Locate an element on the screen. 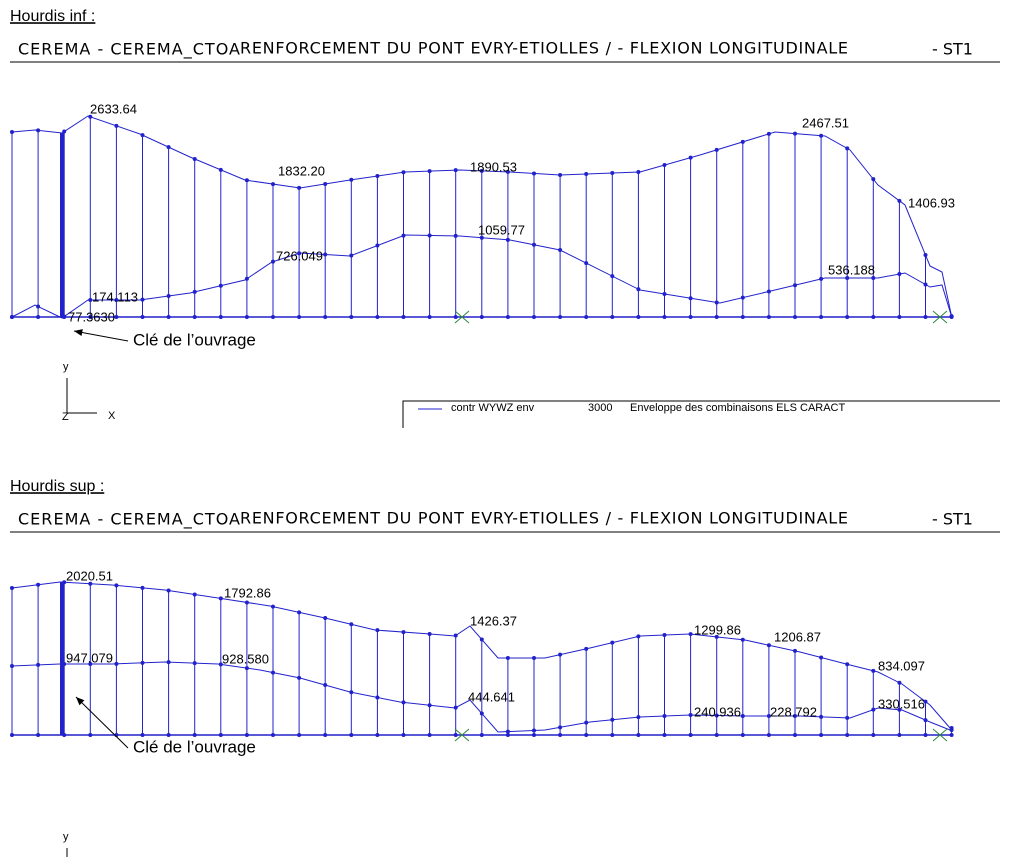 The image size is (1015, 857). legend-field: contr WYWZ env is located at coordinates (493, 408).